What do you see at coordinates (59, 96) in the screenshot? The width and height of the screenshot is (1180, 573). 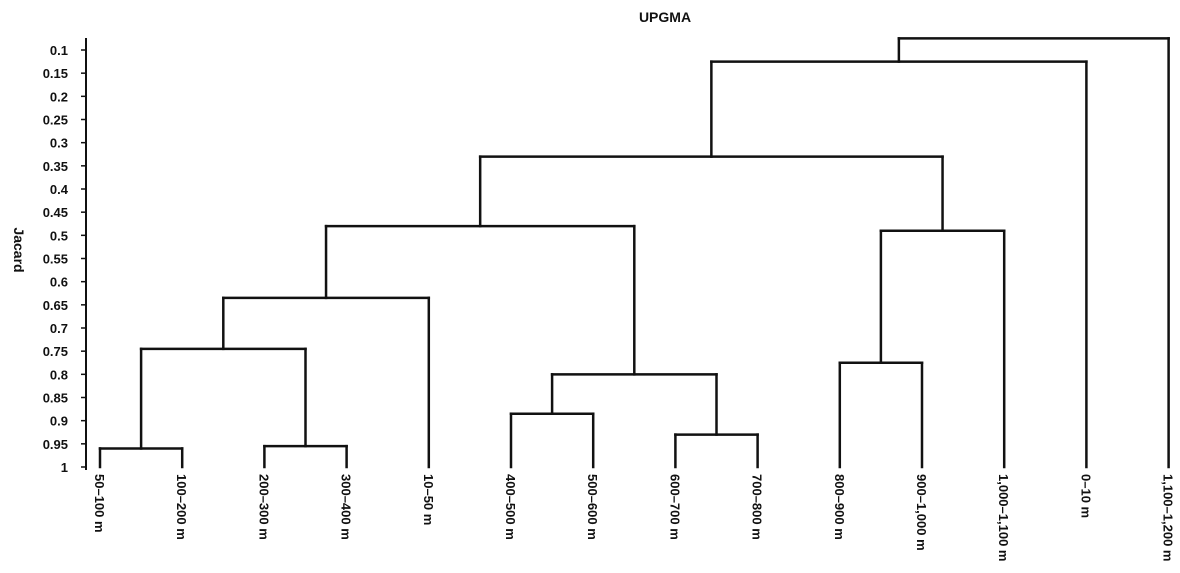 I see `y-tick-label: 0.2` at bounding box center [59, 96].